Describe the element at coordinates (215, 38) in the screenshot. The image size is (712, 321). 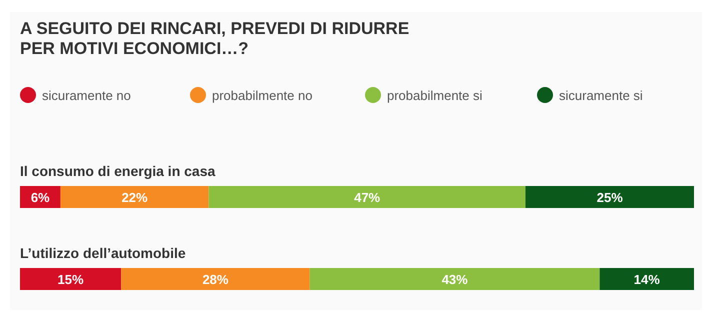
I see `chart-title: A SEGUITO DEI RINCARI, PREVEDI DI RIDURRE PER MOTIVI ECONOMICI…?` at that location.